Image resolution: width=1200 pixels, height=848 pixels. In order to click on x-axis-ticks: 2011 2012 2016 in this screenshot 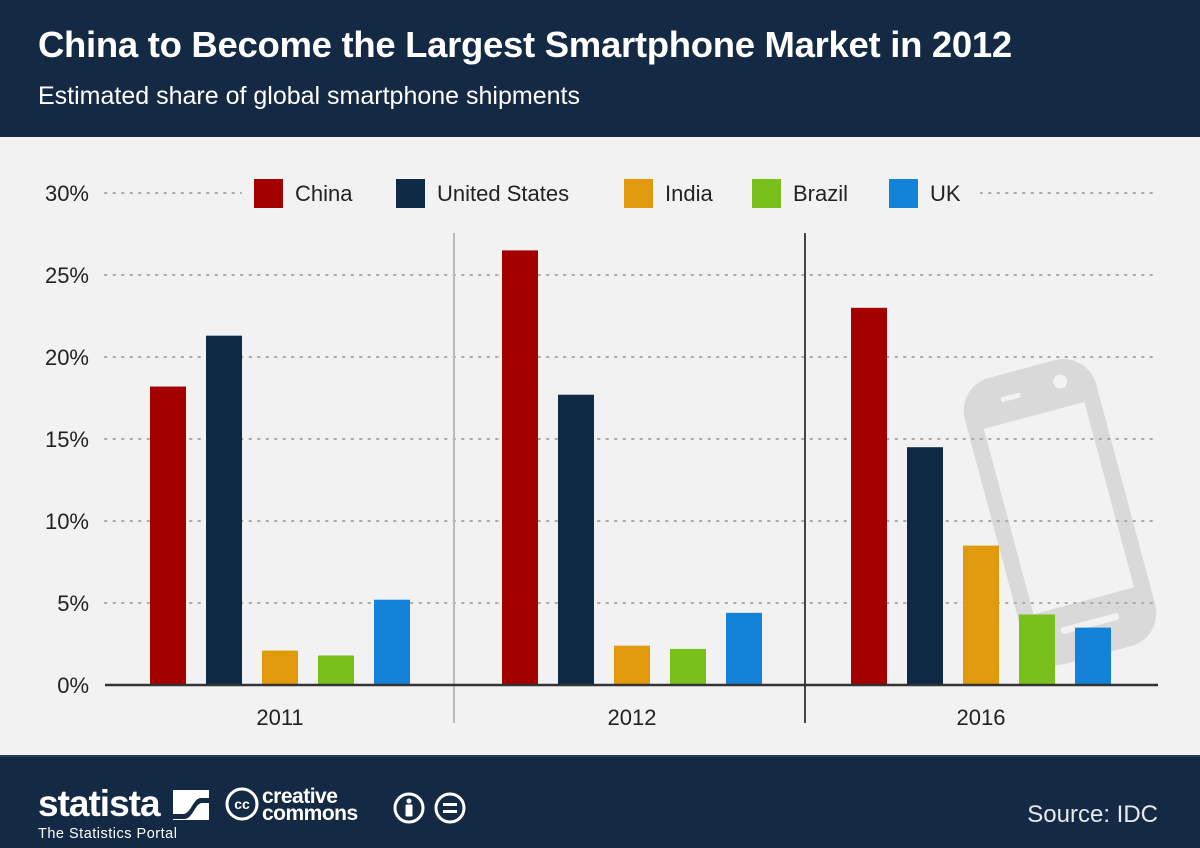, I will do `click(630, 717)`.